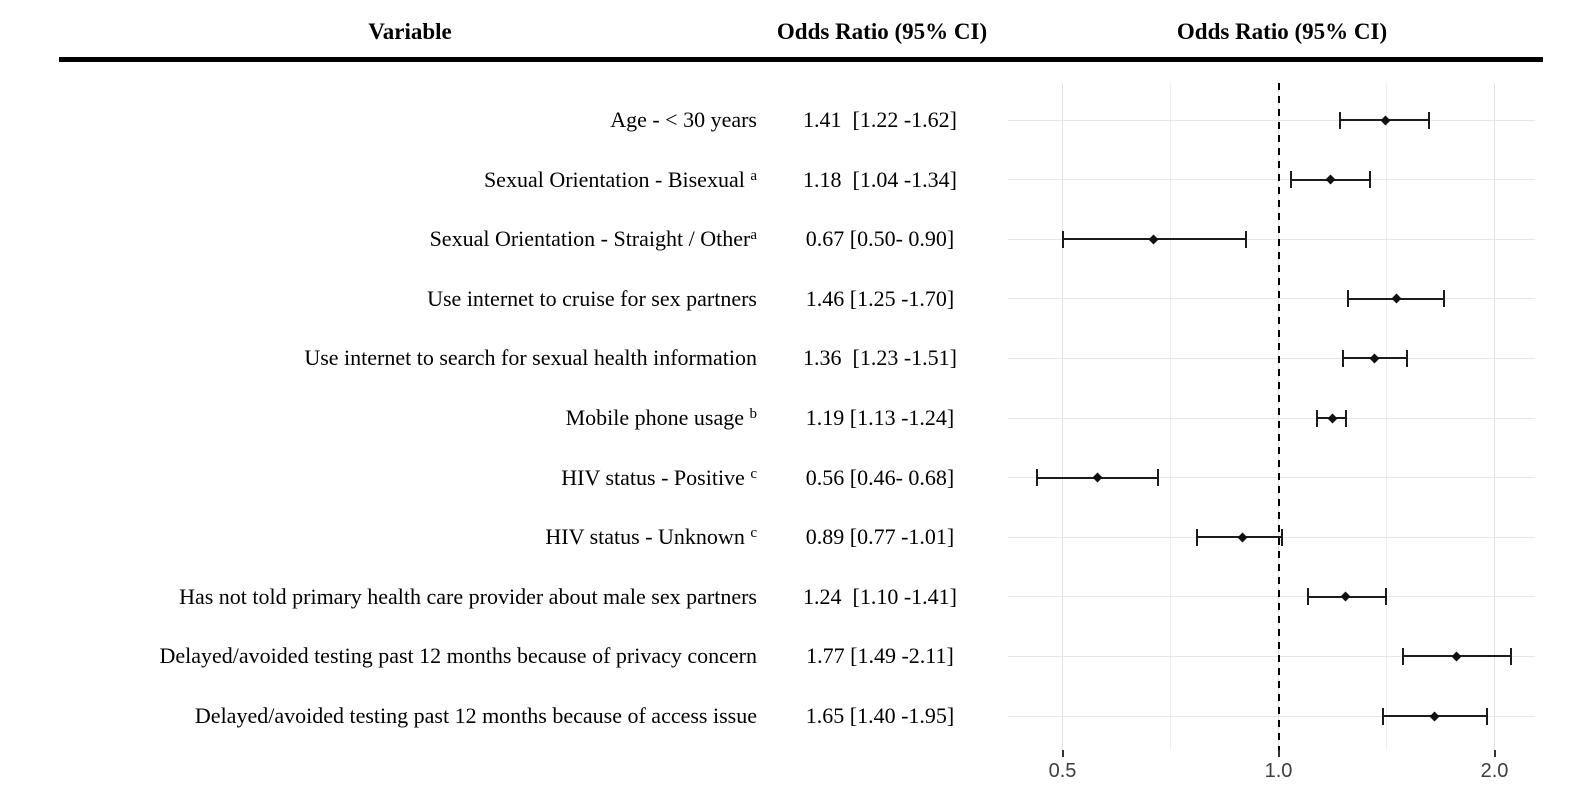 This screenshot has height=798, width=1575. Describe the element at coordinates (880, 537) in the screenshot. I see `or-ci-value: 0.89 [0.77 -1.01]` at that location.